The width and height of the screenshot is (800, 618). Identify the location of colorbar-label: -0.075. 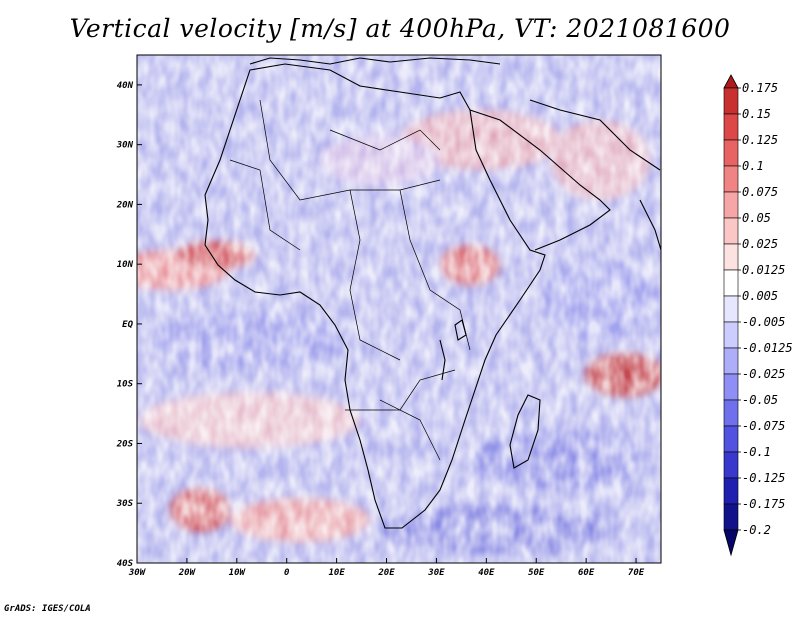
(763, 426).